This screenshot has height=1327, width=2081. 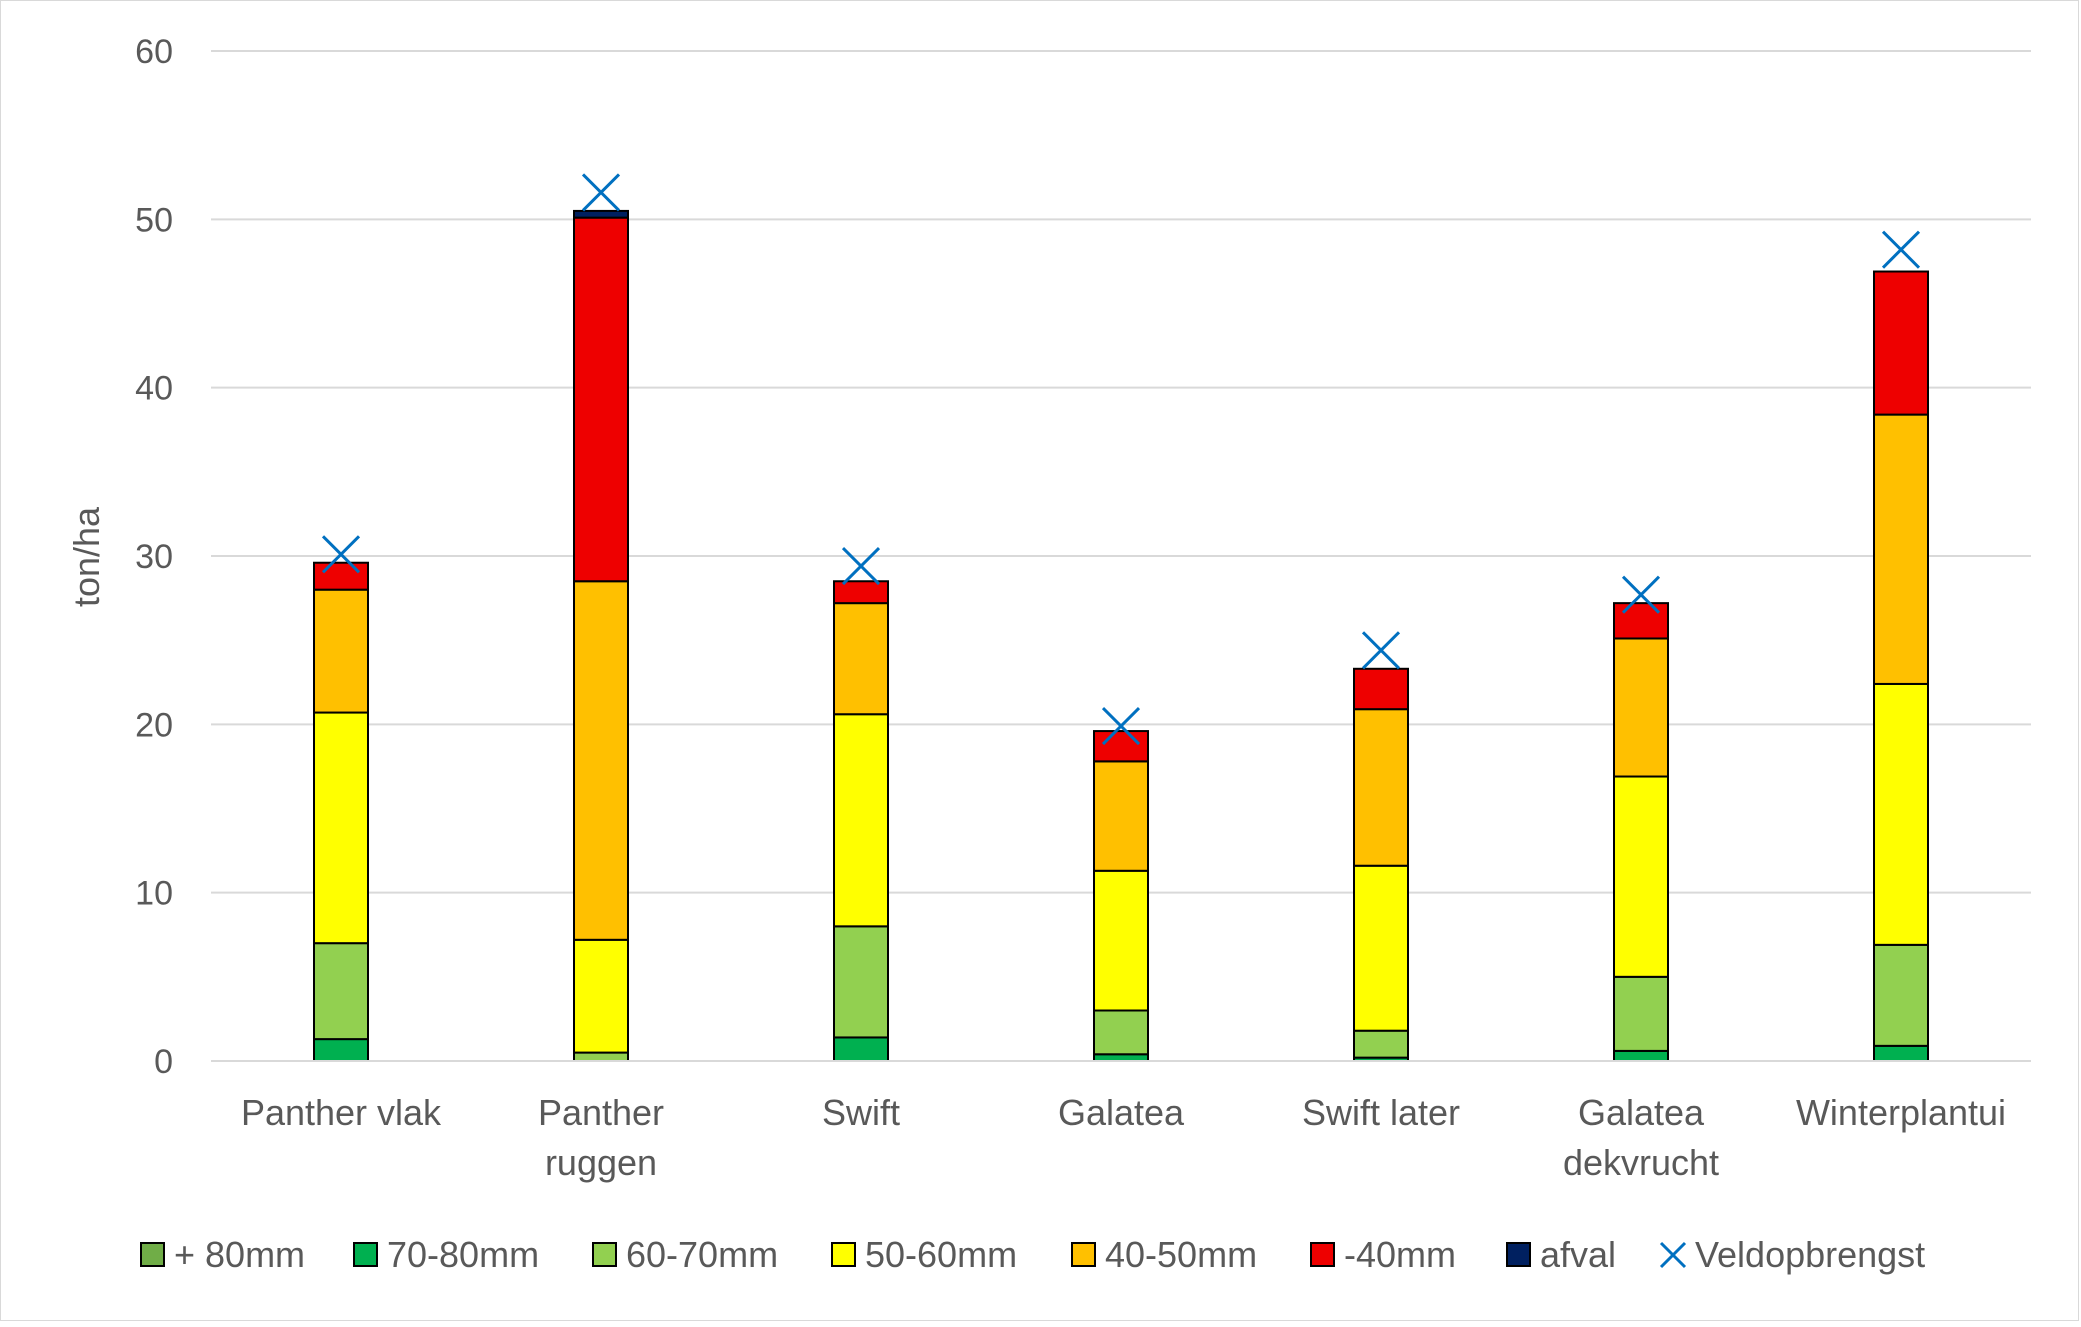 I want to click on legend-item: + 80mm, so click(x=222, y=1254).